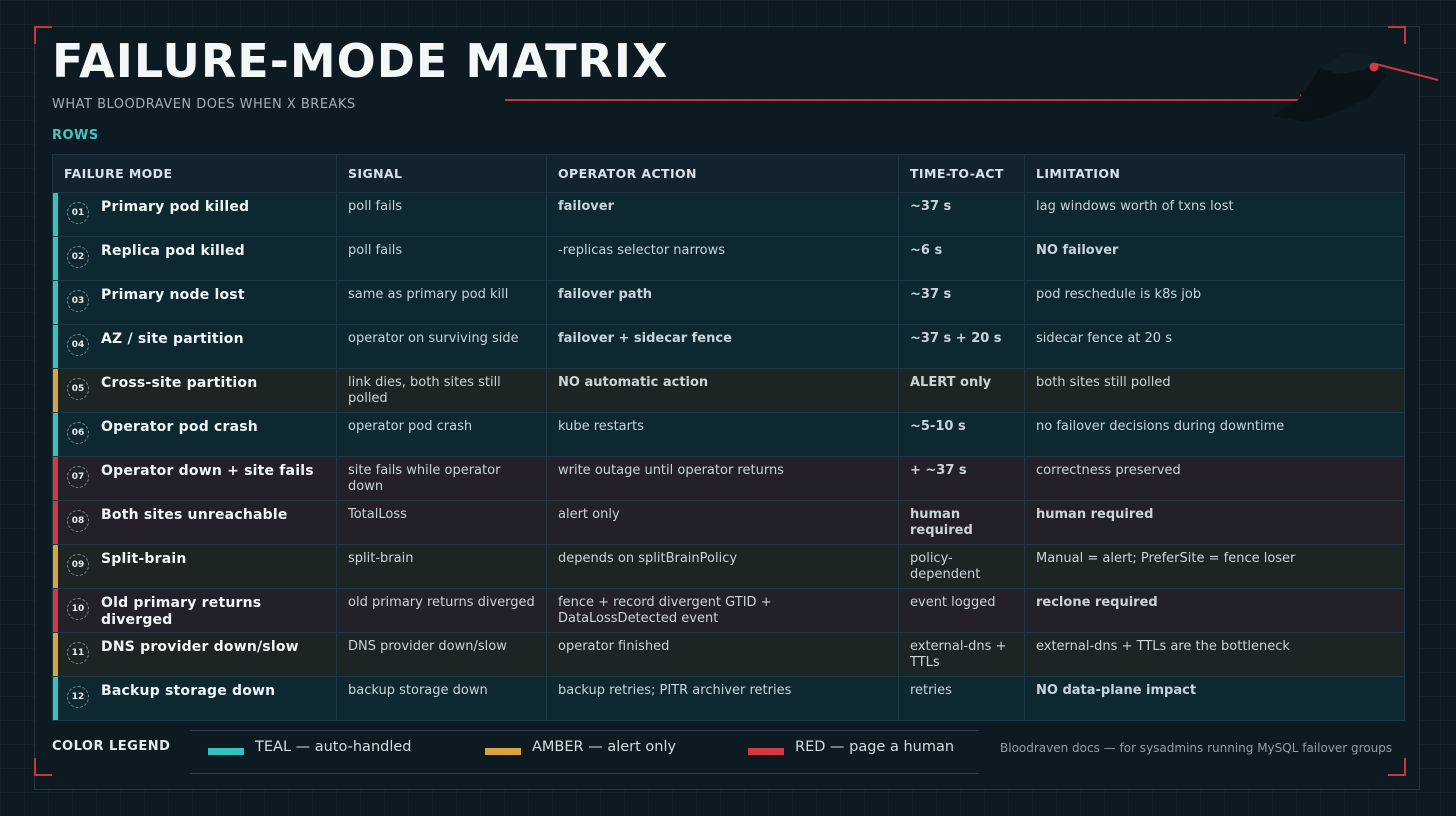 The image size is (1456, 816). Describe the element at coordinates (961, 478) in the screenshot. I see `time-cell: + ~37 s` at that location.